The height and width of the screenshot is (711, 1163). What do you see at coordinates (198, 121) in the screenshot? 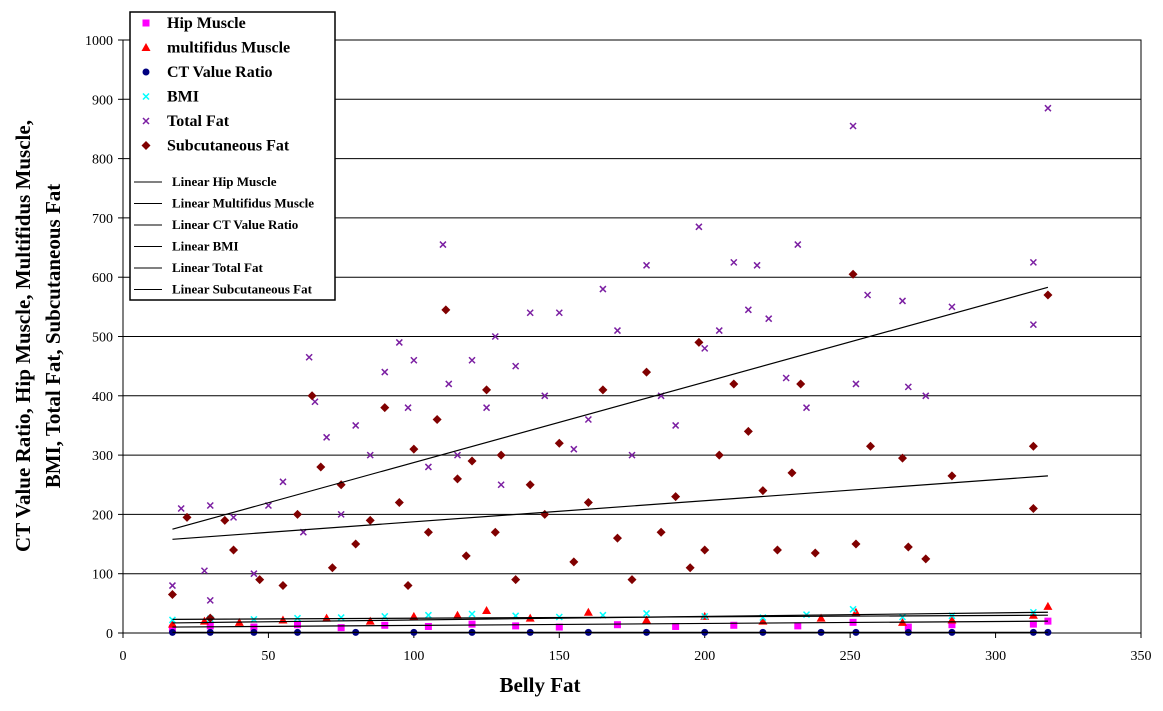
I see `legend-label: Total Fat` at bounding box center [198, 121].